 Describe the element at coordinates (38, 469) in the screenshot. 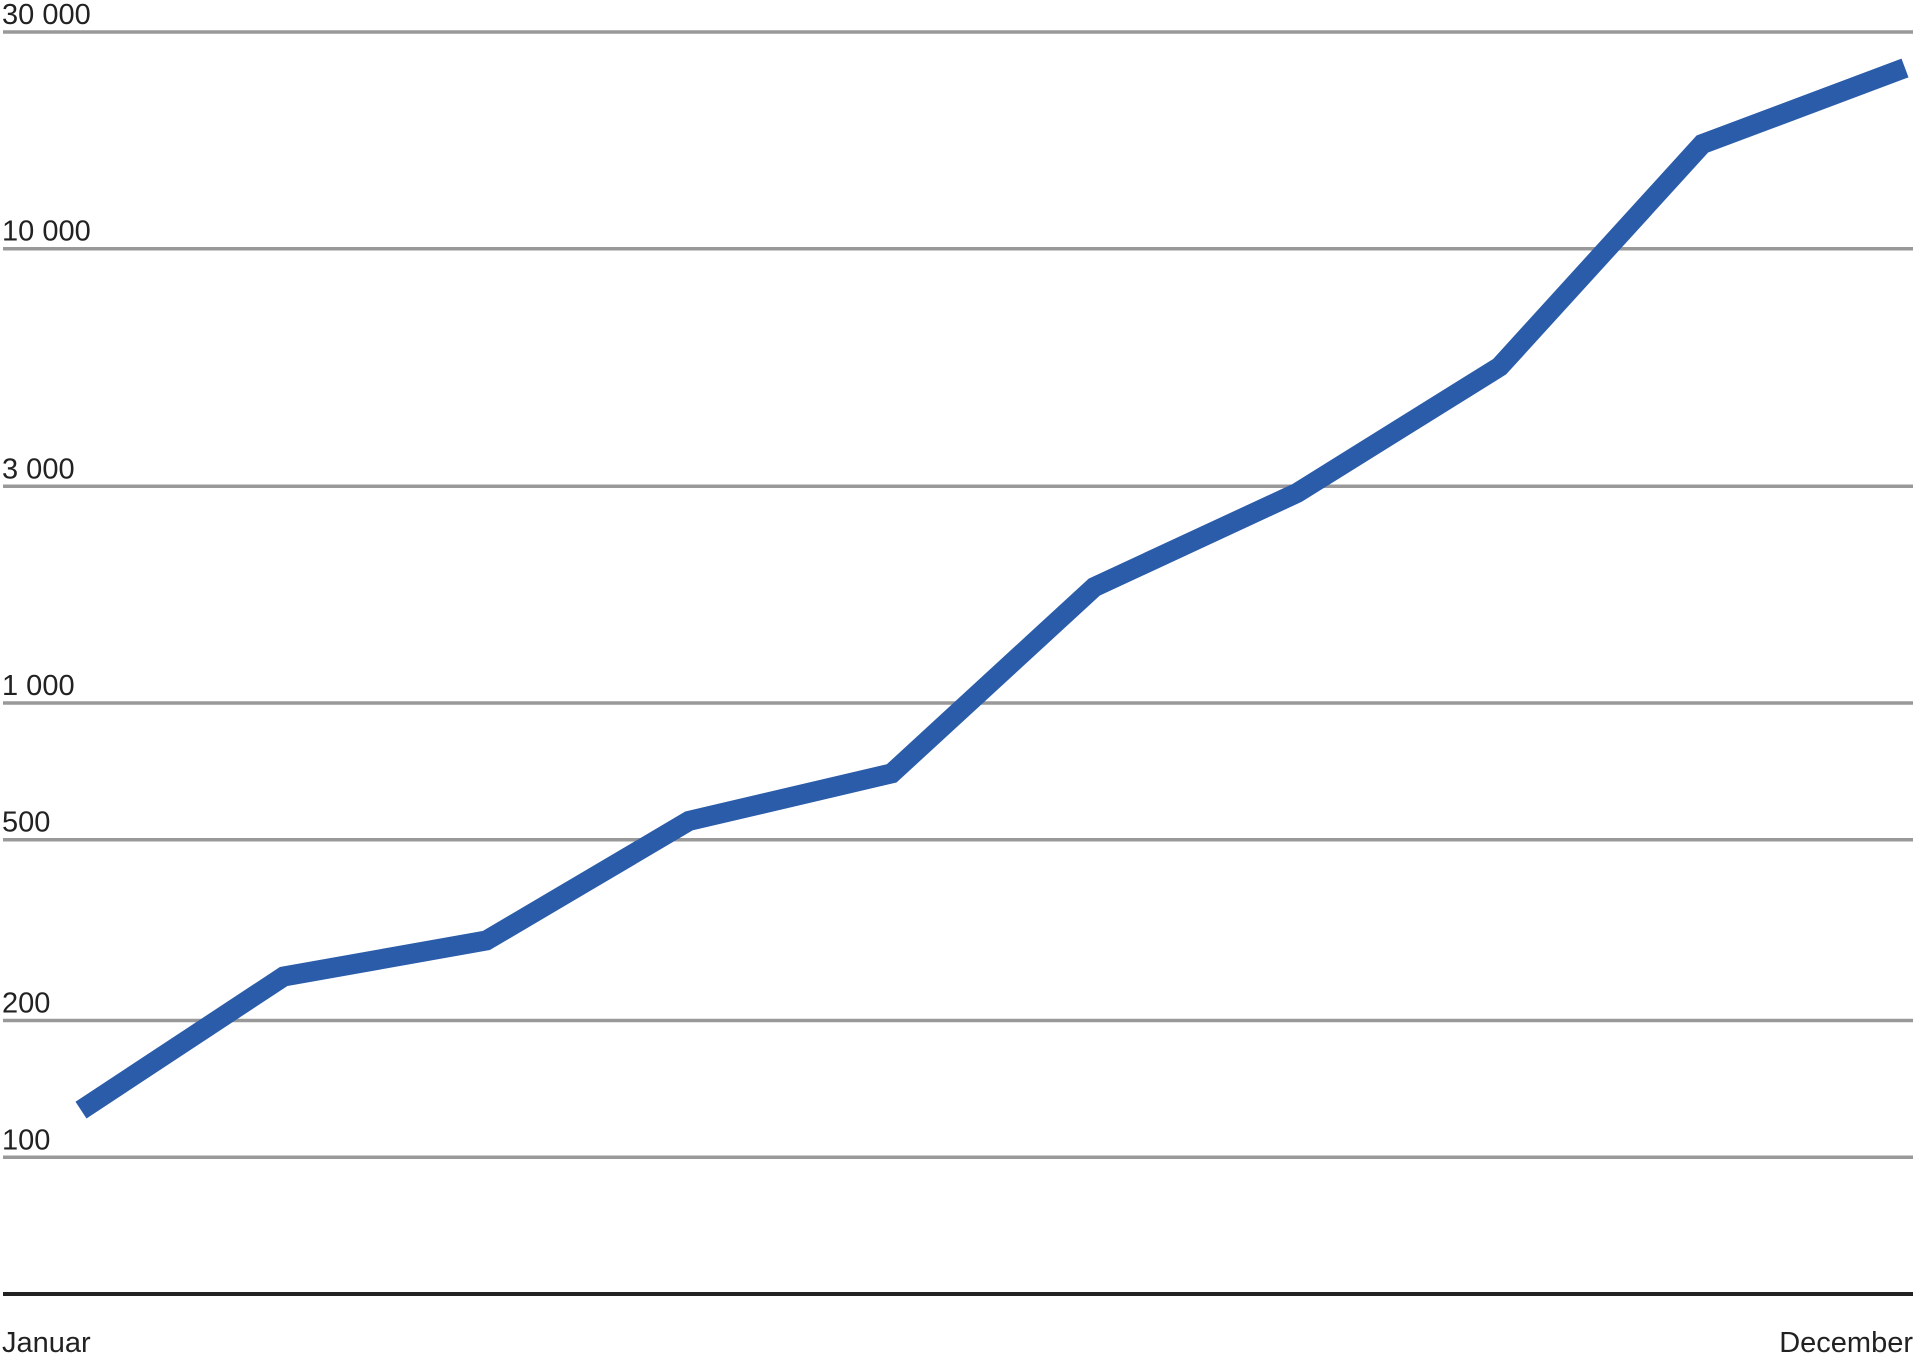

I see `y-tick-label: 3 000` at that location.